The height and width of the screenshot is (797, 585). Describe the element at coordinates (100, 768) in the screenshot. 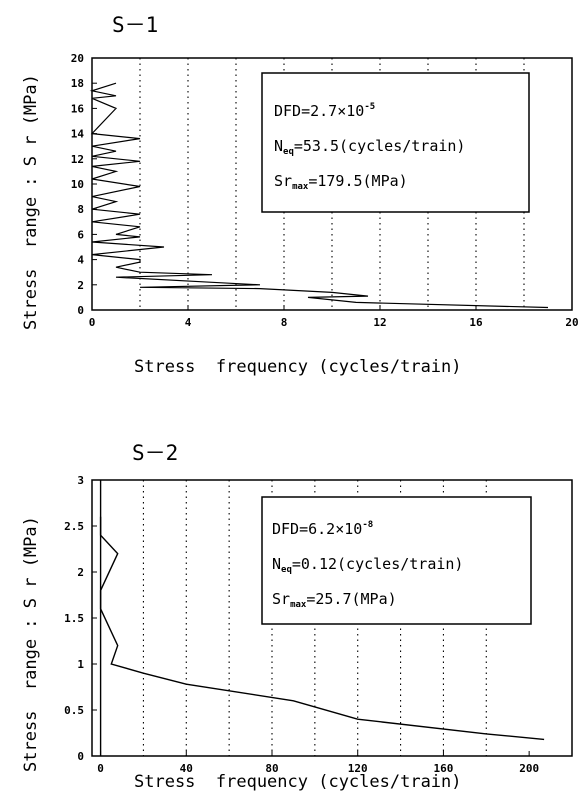

I see `chart-s2-x-tick-label: 0` at that location.